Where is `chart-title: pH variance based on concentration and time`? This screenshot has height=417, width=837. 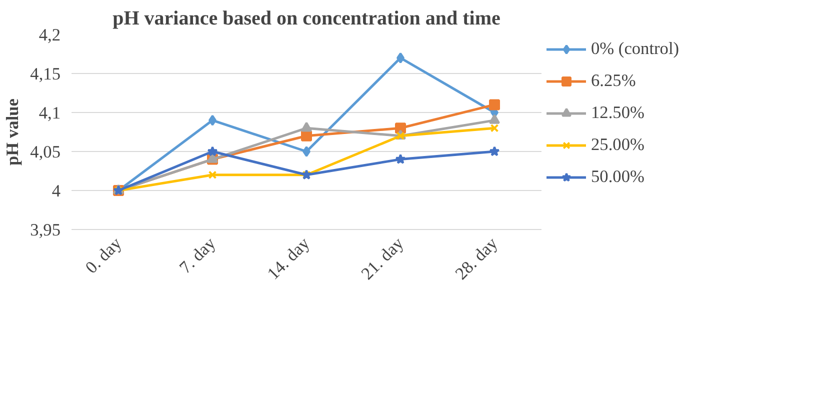 chart-title: pH variance based on concentration and time is located at coordinates (306, 19).